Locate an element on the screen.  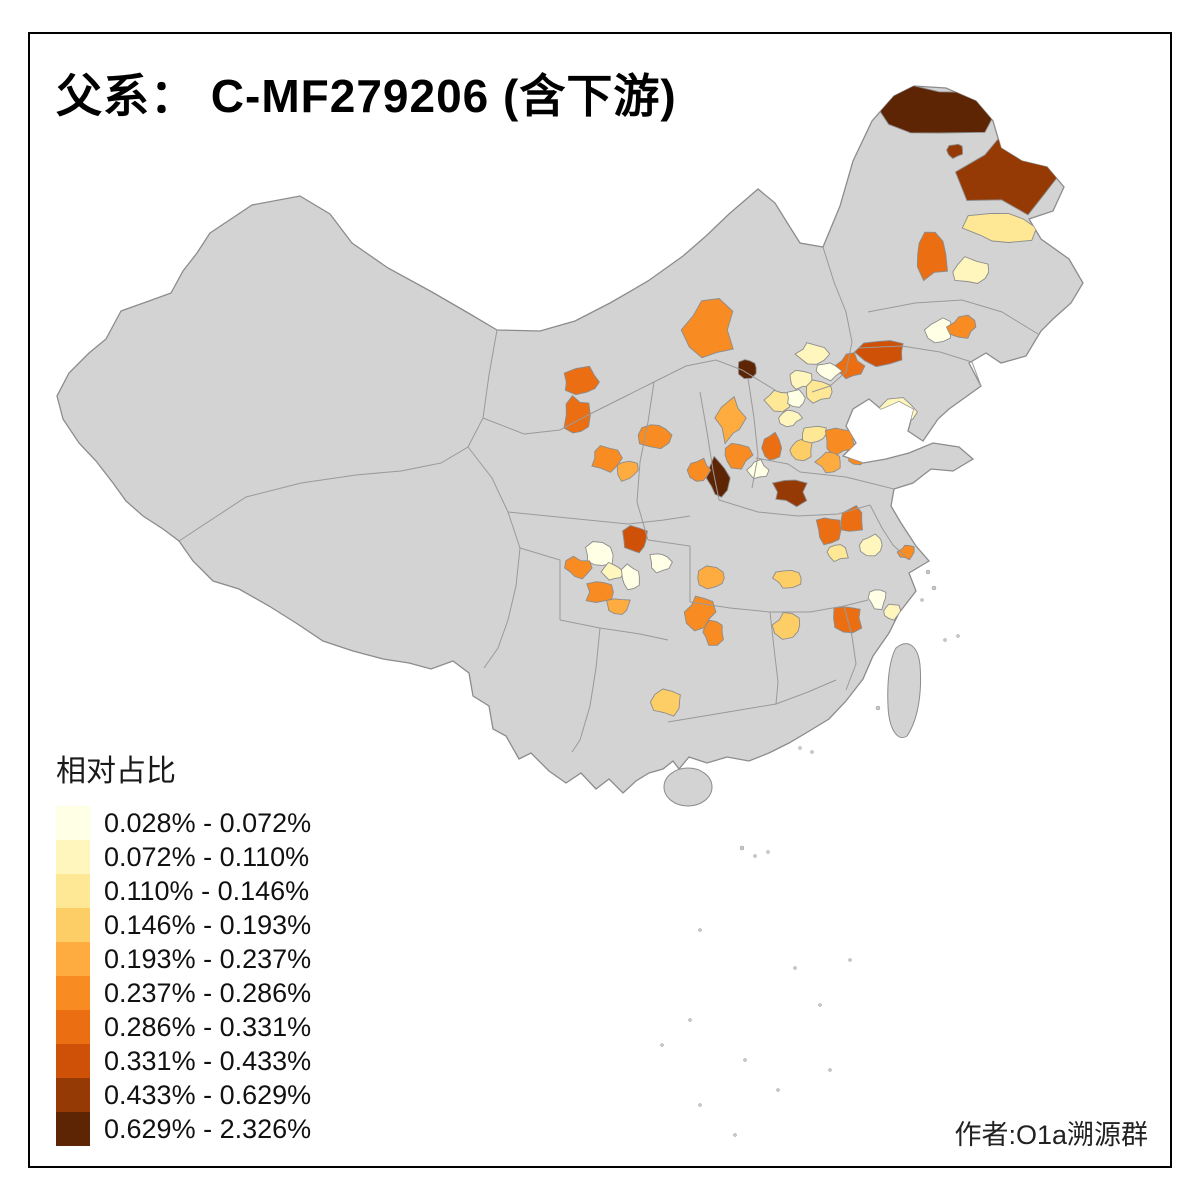
legend-title: 相对占比 is located at coordinates (116, 771).